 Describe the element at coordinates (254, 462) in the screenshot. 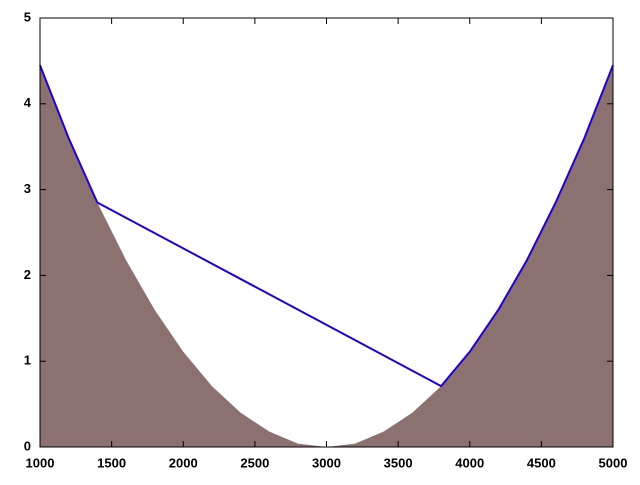

I see `x-tick-label: 2500` at that location.